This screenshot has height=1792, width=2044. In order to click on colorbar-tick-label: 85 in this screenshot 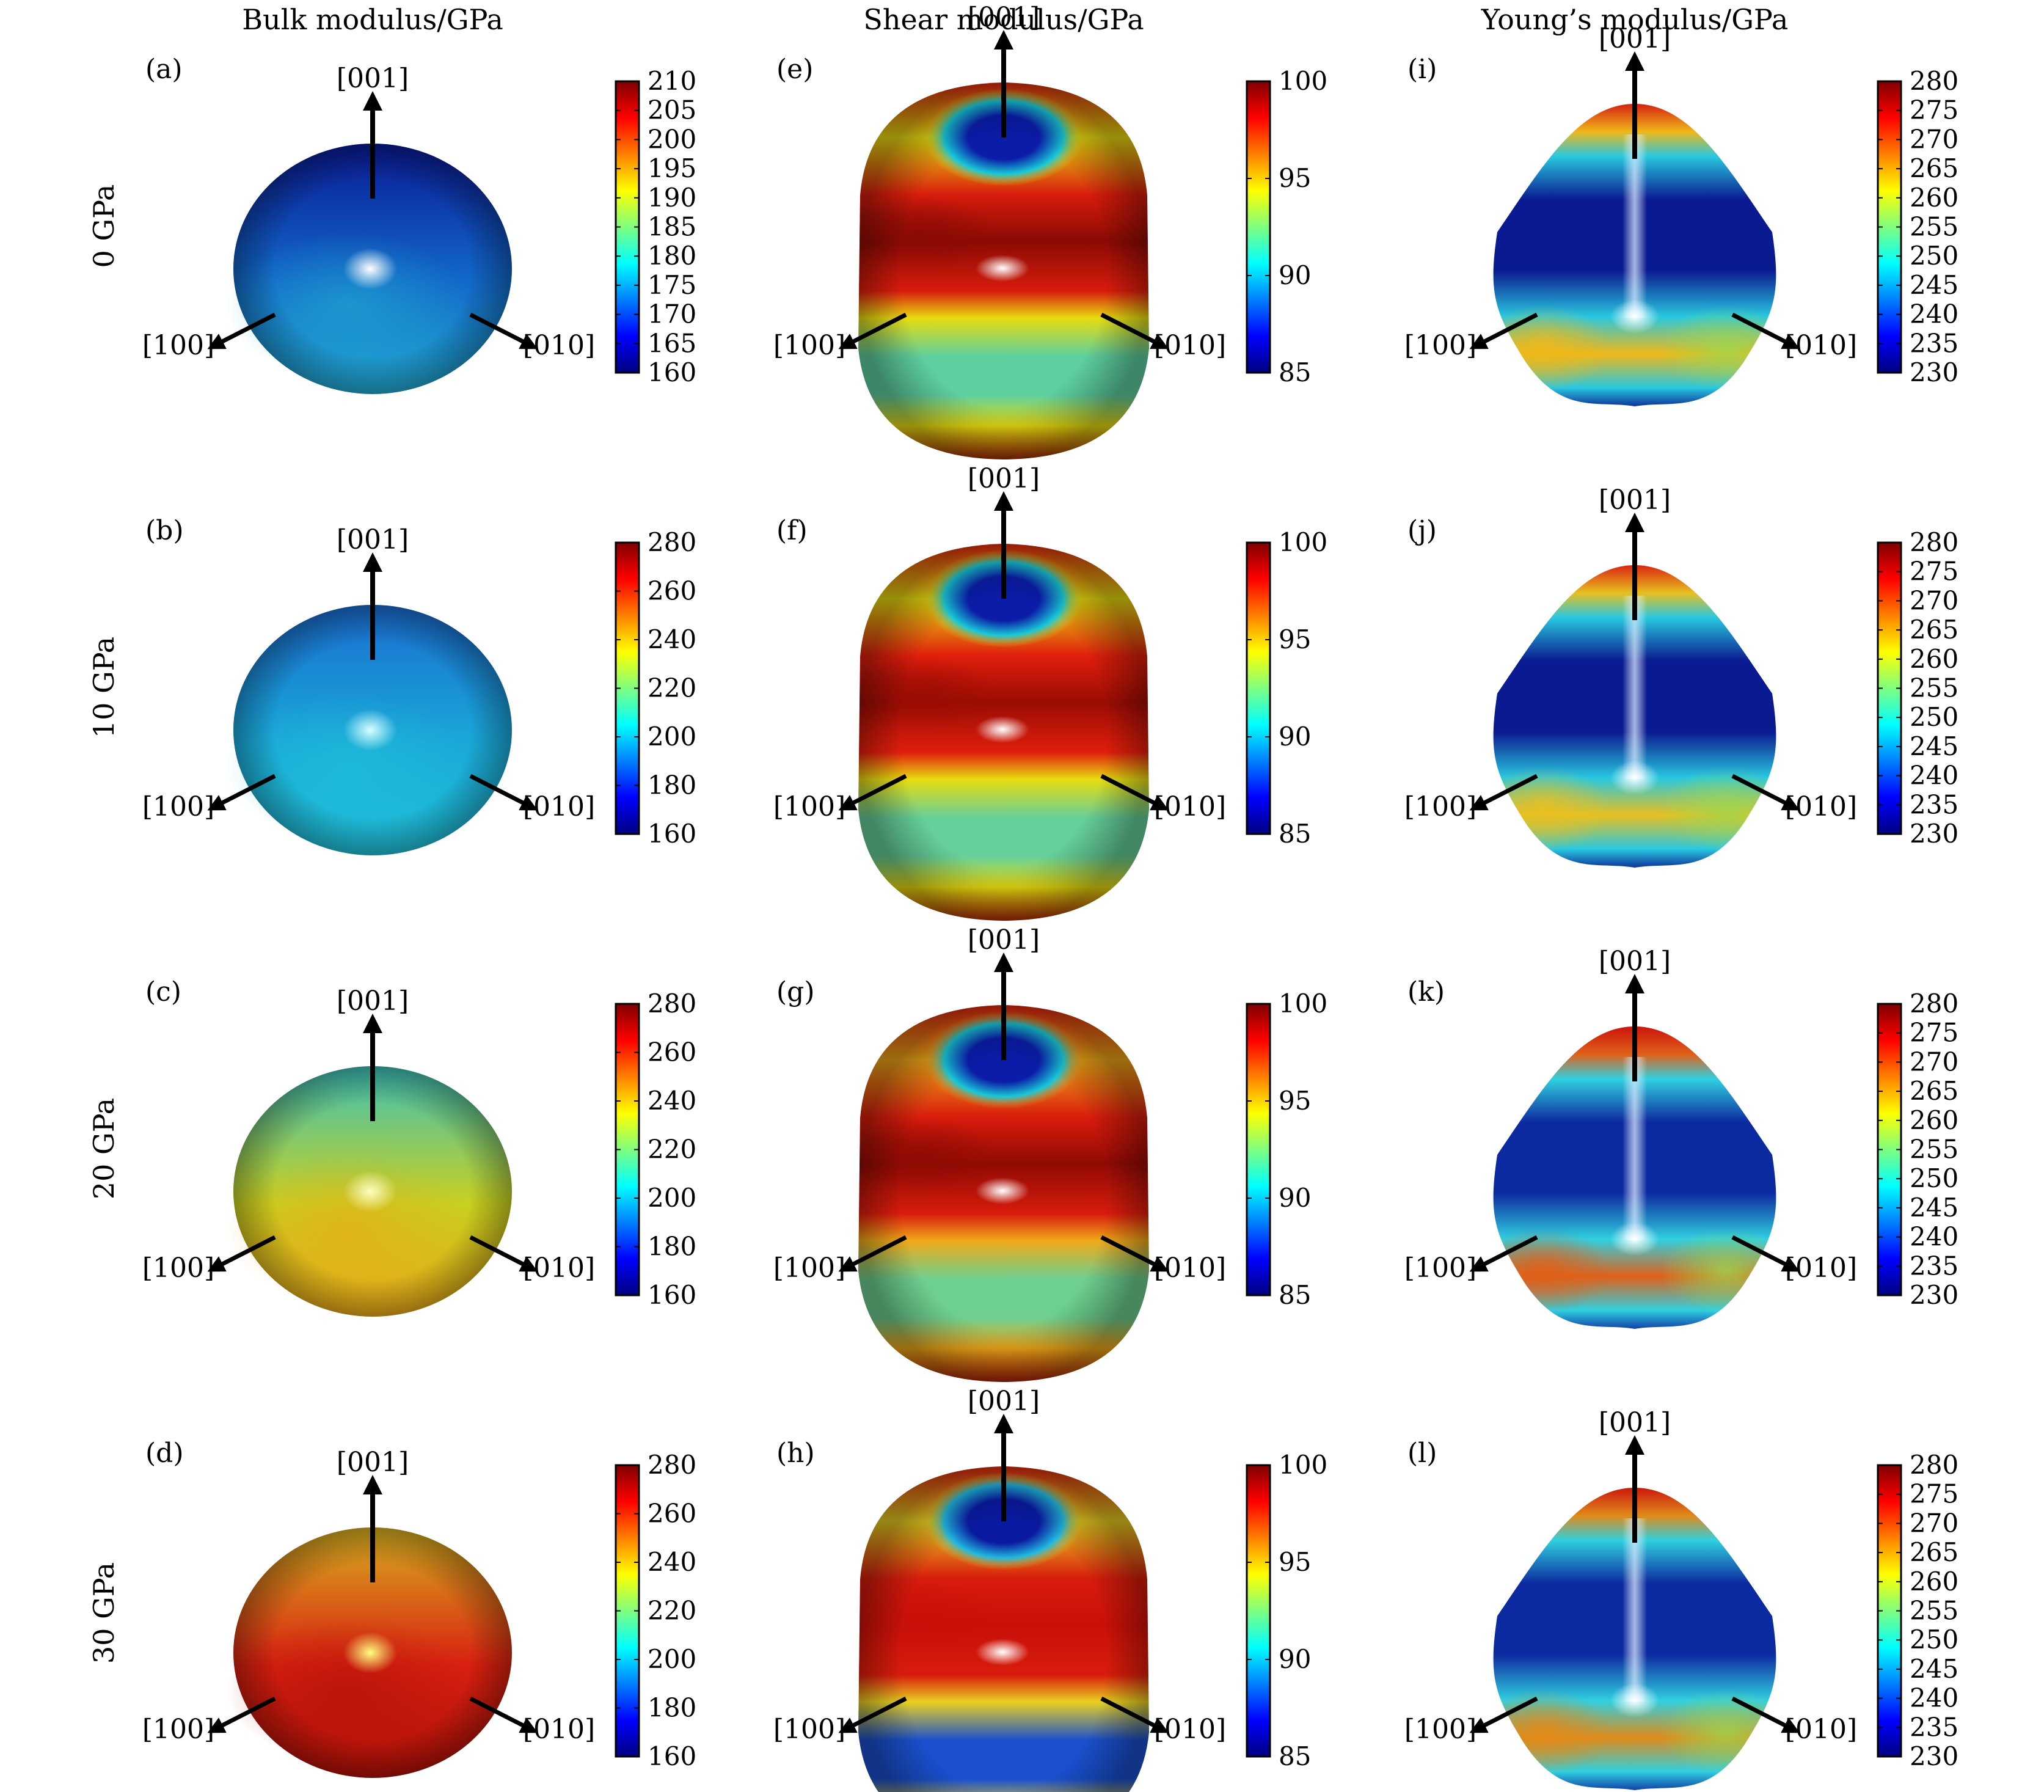, I will do `click(1295, 1295)`.